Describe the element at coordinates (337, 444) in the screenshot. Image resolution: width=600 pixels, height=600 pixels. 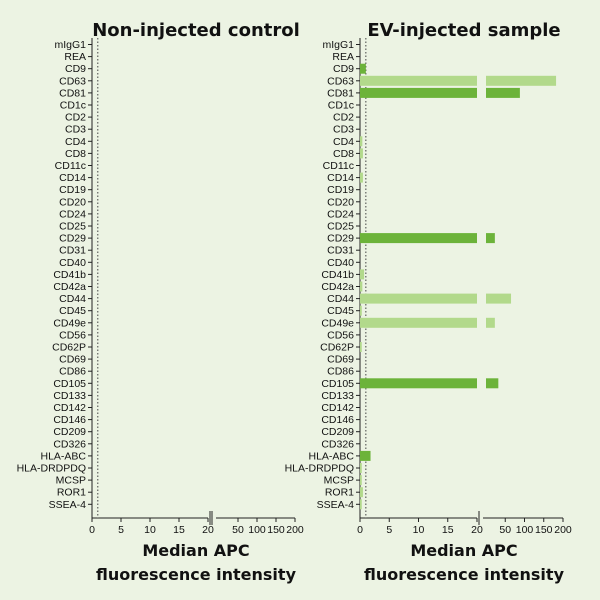
I see `category-label: CD326` at that location.